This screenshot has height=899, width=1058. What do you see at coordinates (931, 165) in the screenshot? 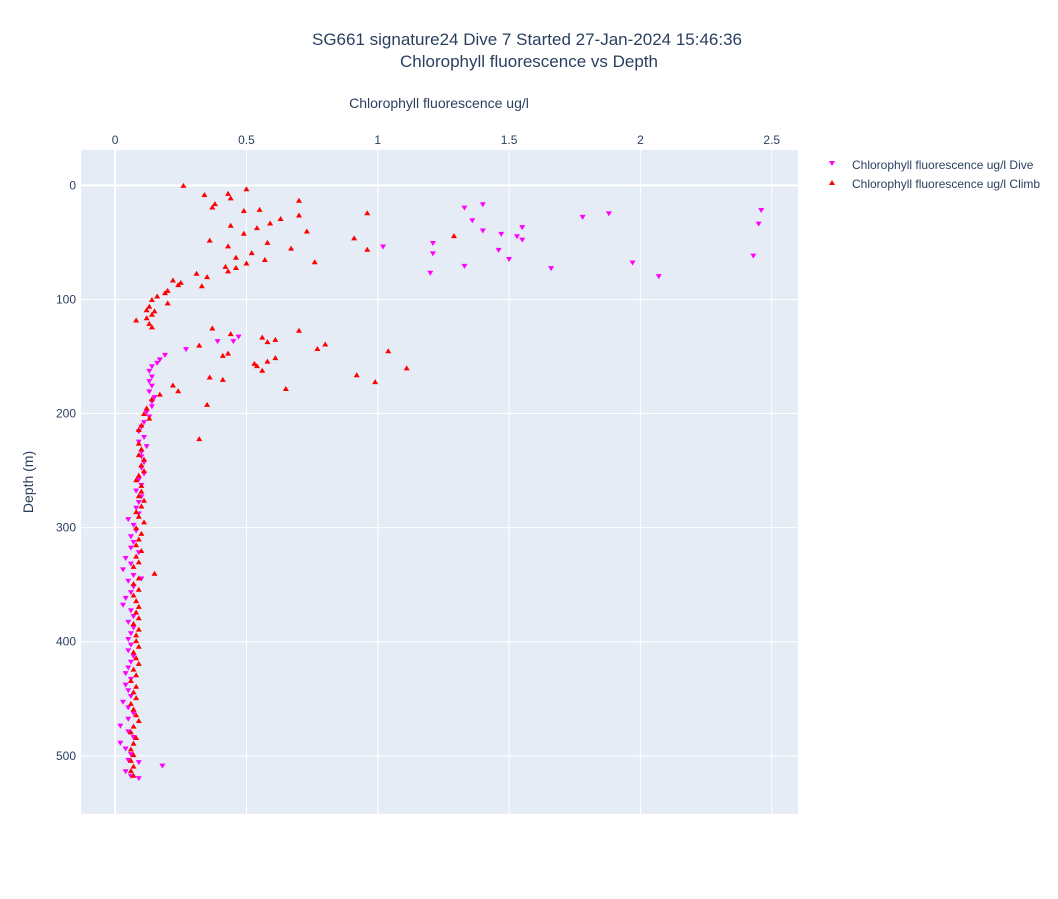
I see `legend-item-dive: Chlorophyll fluorescence ug/l Dive` at bounding box center [931, 165].